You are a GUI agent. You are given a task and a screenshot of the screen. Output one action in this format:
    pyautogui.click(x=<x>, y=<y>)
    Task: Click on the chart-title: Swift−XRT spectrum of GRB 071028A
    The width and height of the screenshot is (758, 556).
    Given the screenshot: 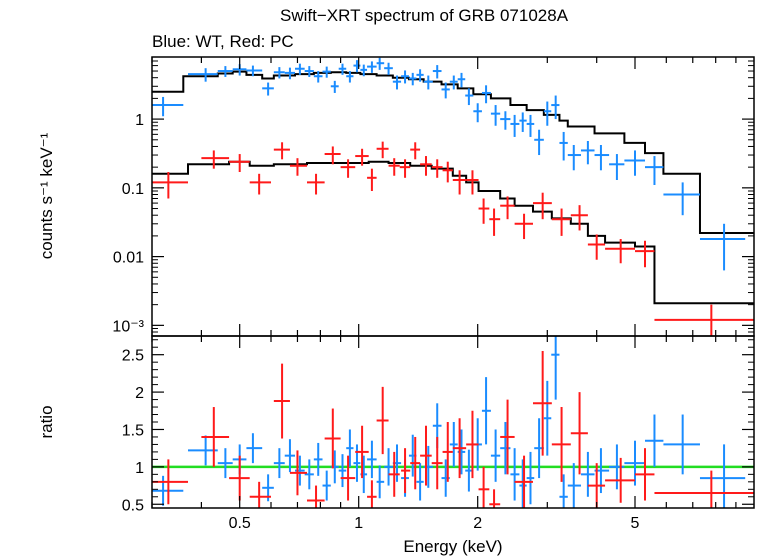 What is the action you would take?
    pyautogui.click(x=424, y=15)
    